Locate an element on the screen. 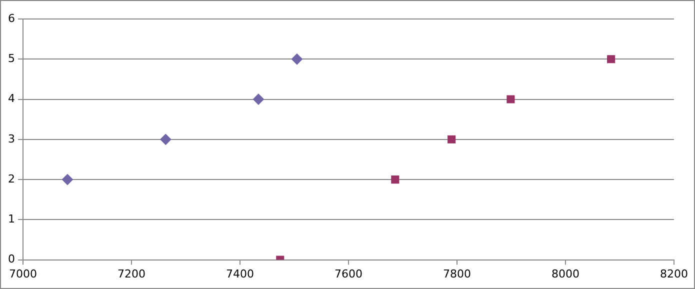  y-tick-label: 1 is located at coordinates (11, 219).